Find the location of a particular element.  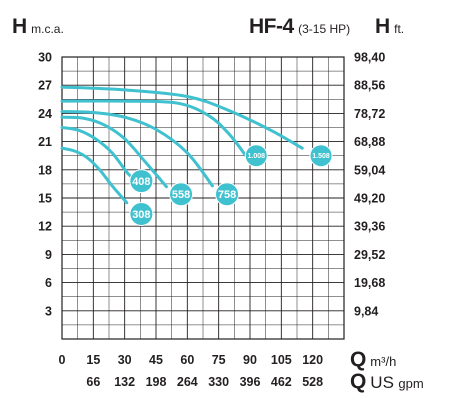

left-tick-label: 24 is located at coordinates (45, 114).